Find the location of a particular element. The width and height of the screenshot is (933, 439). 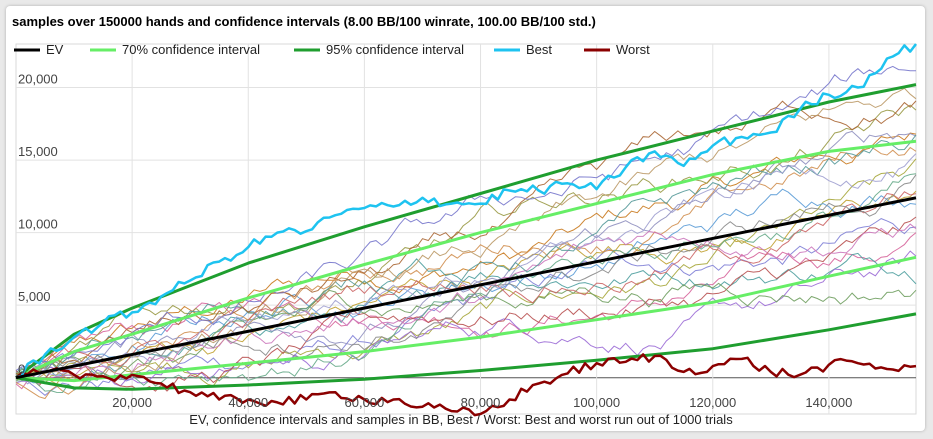

y-tick-label: 10,000 is located at coordinates (38, 224).